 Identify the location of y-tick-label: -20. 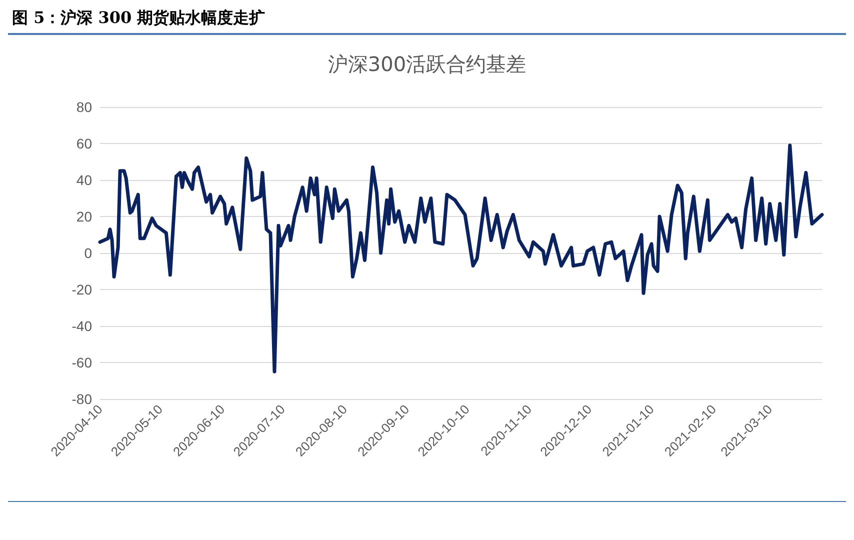
(82, 290).